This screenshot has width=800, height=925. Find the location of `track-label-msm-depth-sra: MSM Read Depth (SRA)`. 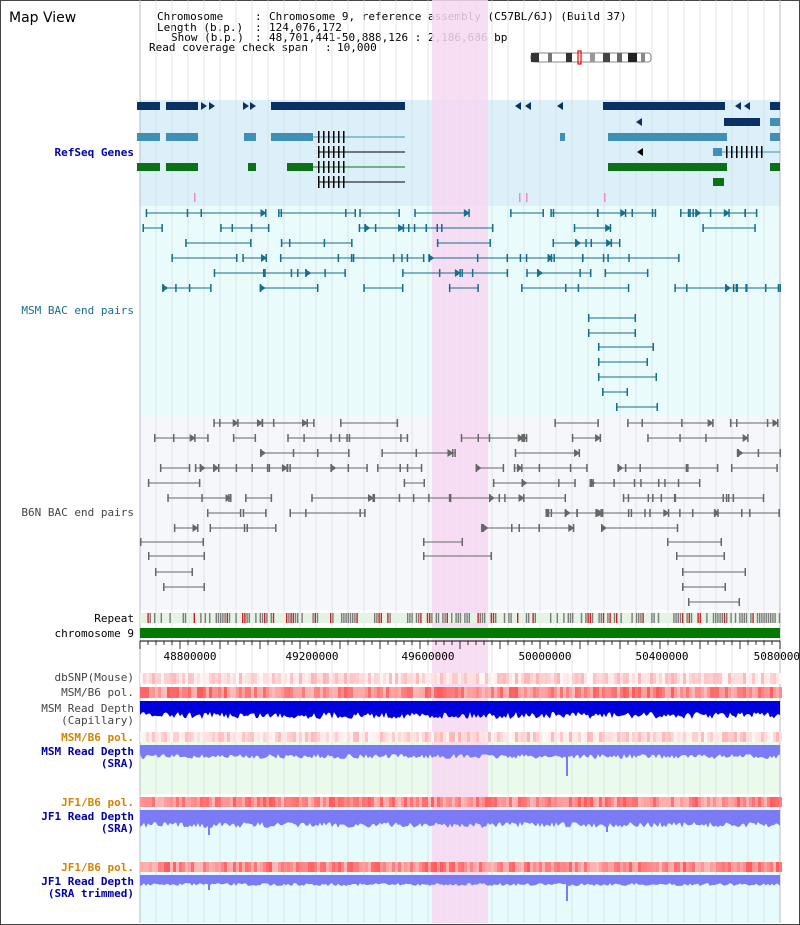

track-label-msm-depth-sra: MSM Read Depth (SRA) is located at coordinates (87, 757).